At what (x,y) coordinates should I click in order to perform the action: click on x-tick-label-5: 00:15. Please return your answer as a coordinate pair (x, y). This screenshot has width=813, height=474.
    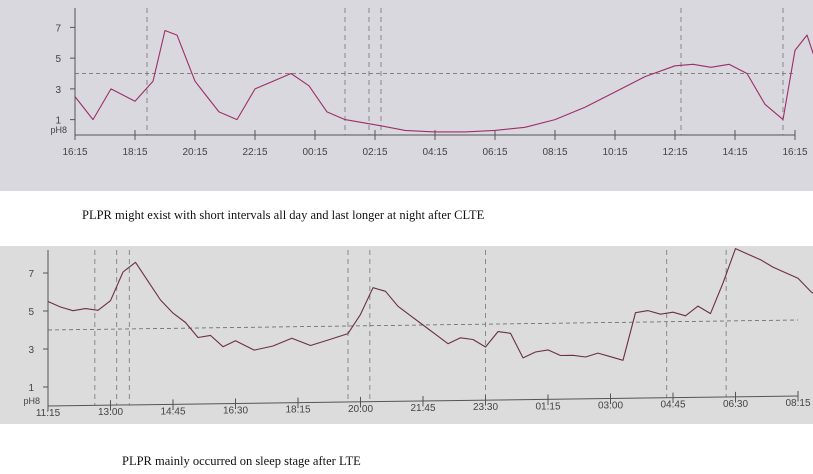
    Looking at the image, I should click on (314, 152).